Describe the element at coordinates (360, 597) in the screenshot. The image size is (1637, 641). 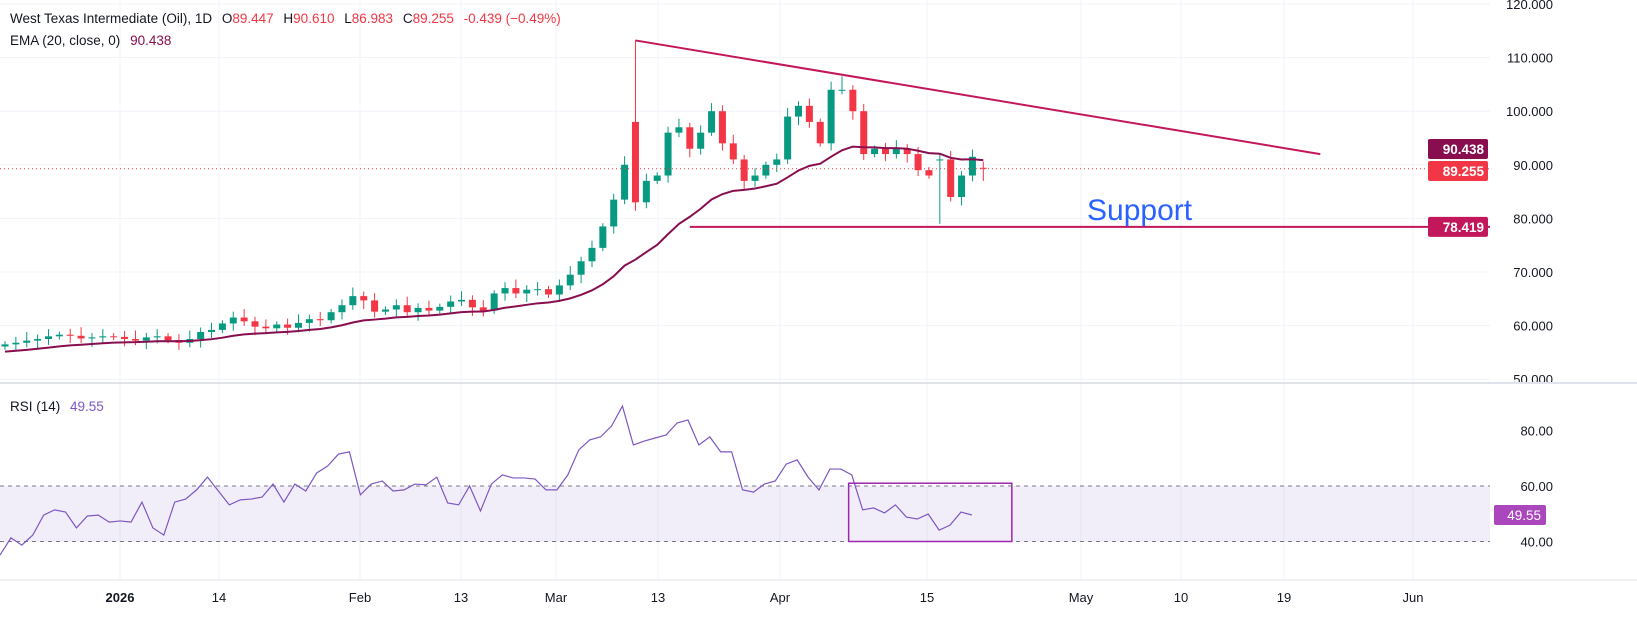
I see `x-tick-label: Feb` at that location.